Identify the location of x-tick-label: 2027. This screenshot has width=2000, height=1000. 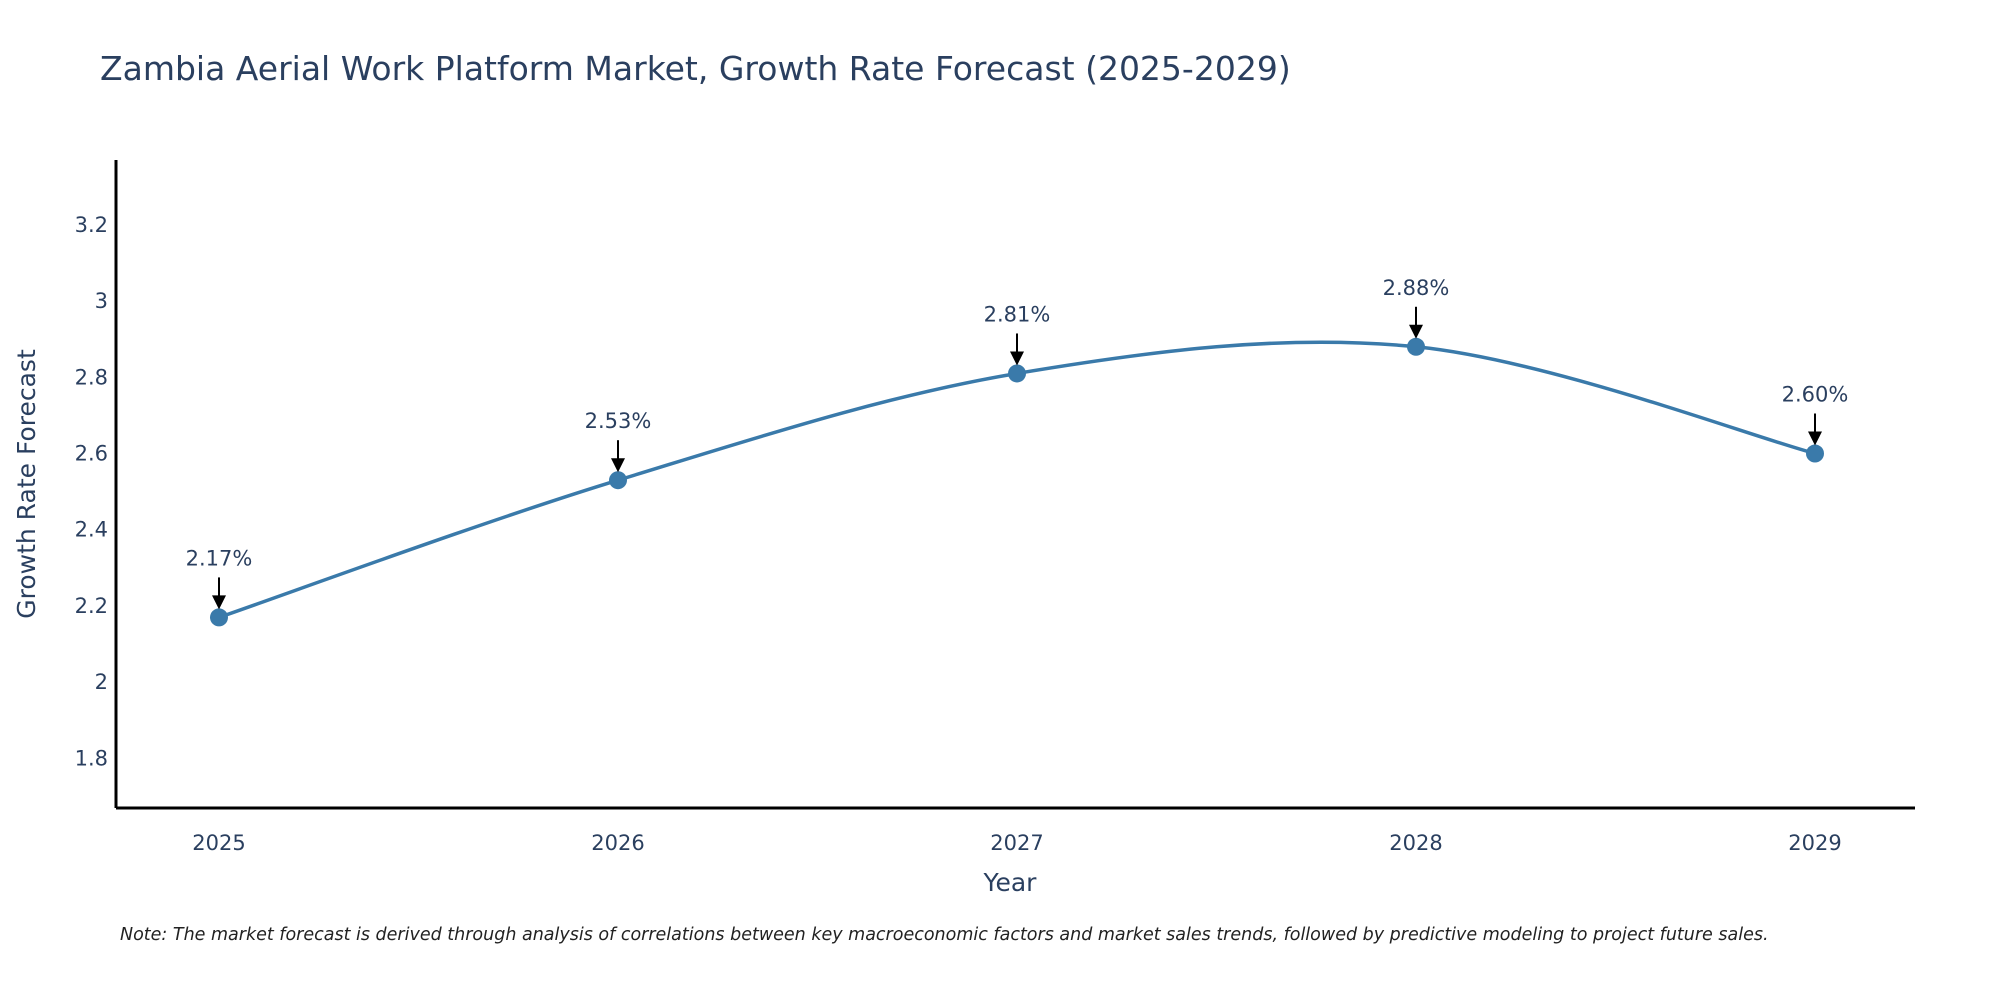
(1016, 843).